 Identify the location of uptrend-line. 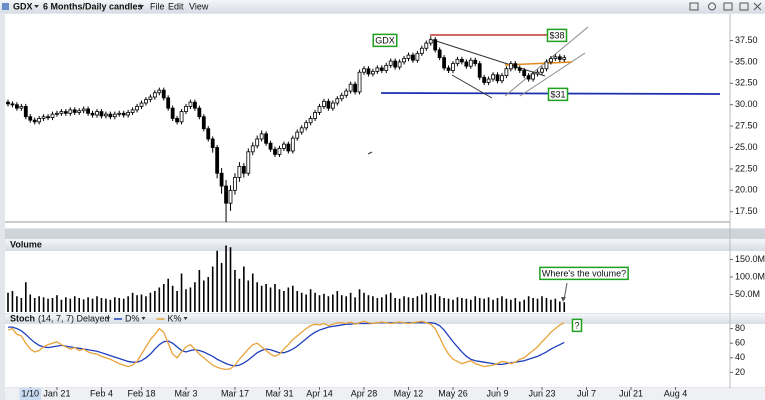
(552, 74).